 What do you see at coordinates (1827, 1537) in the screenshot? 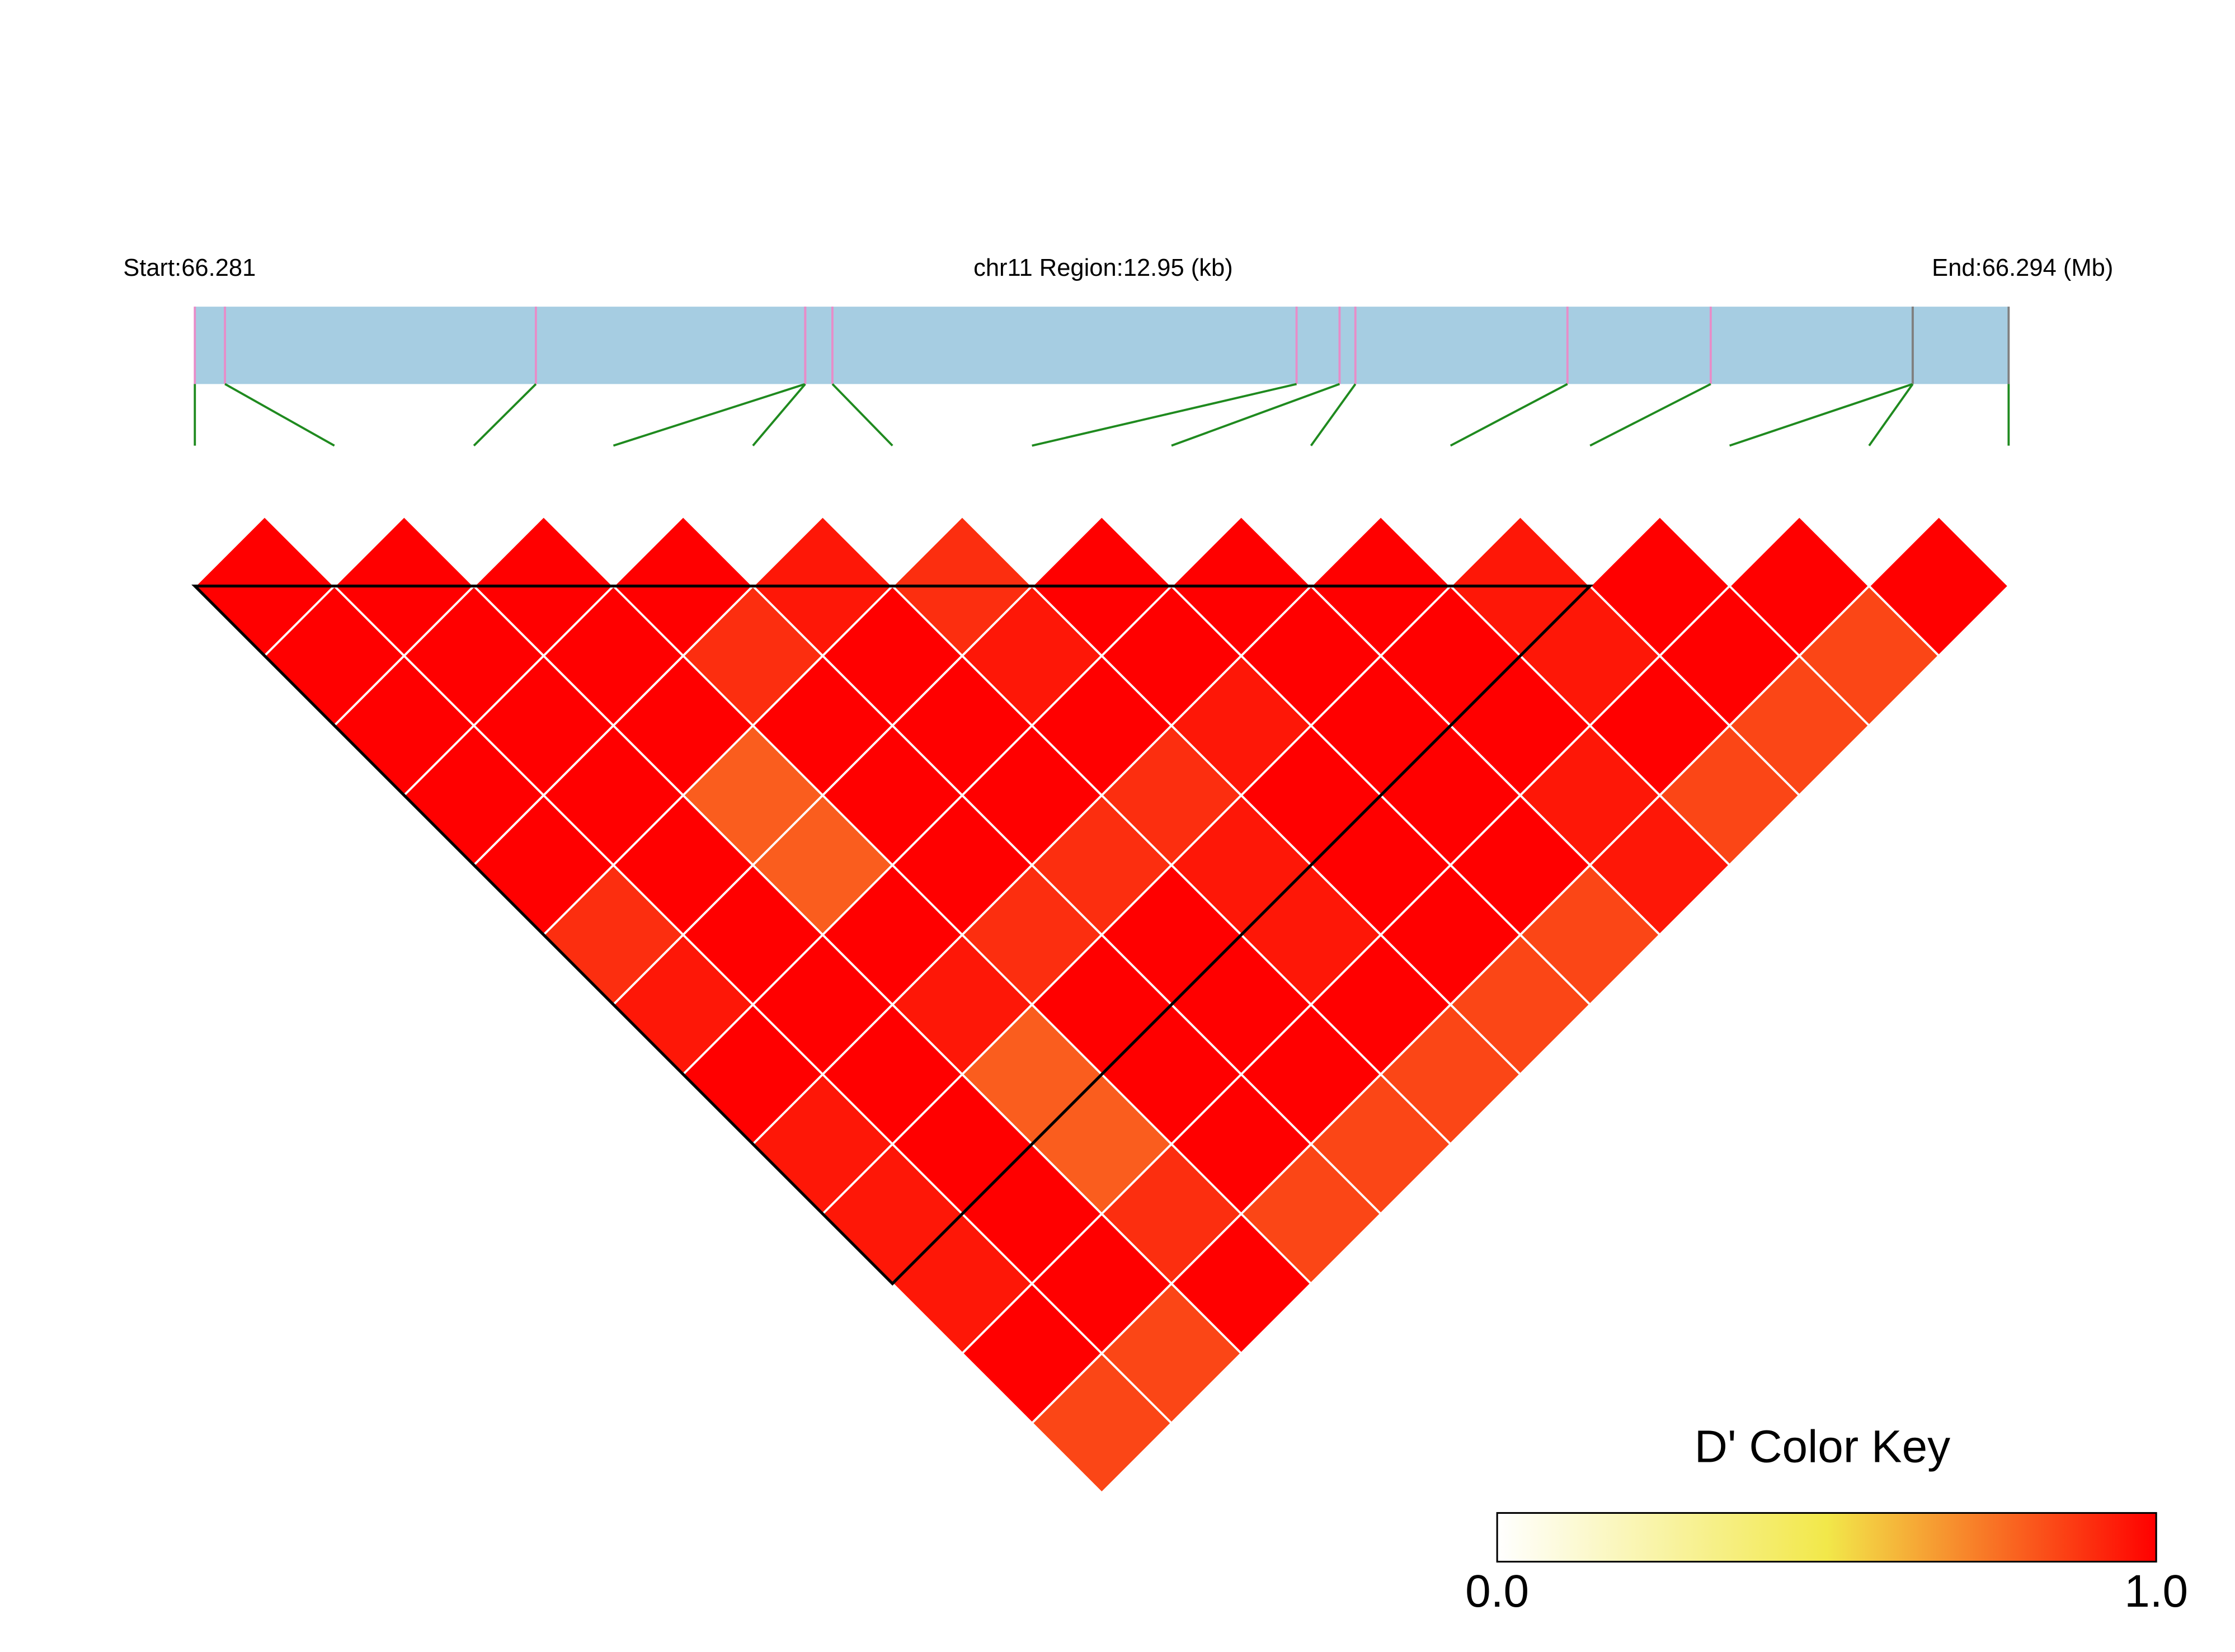
I see `color-key-bar` at bounding box center [1827, 1537].